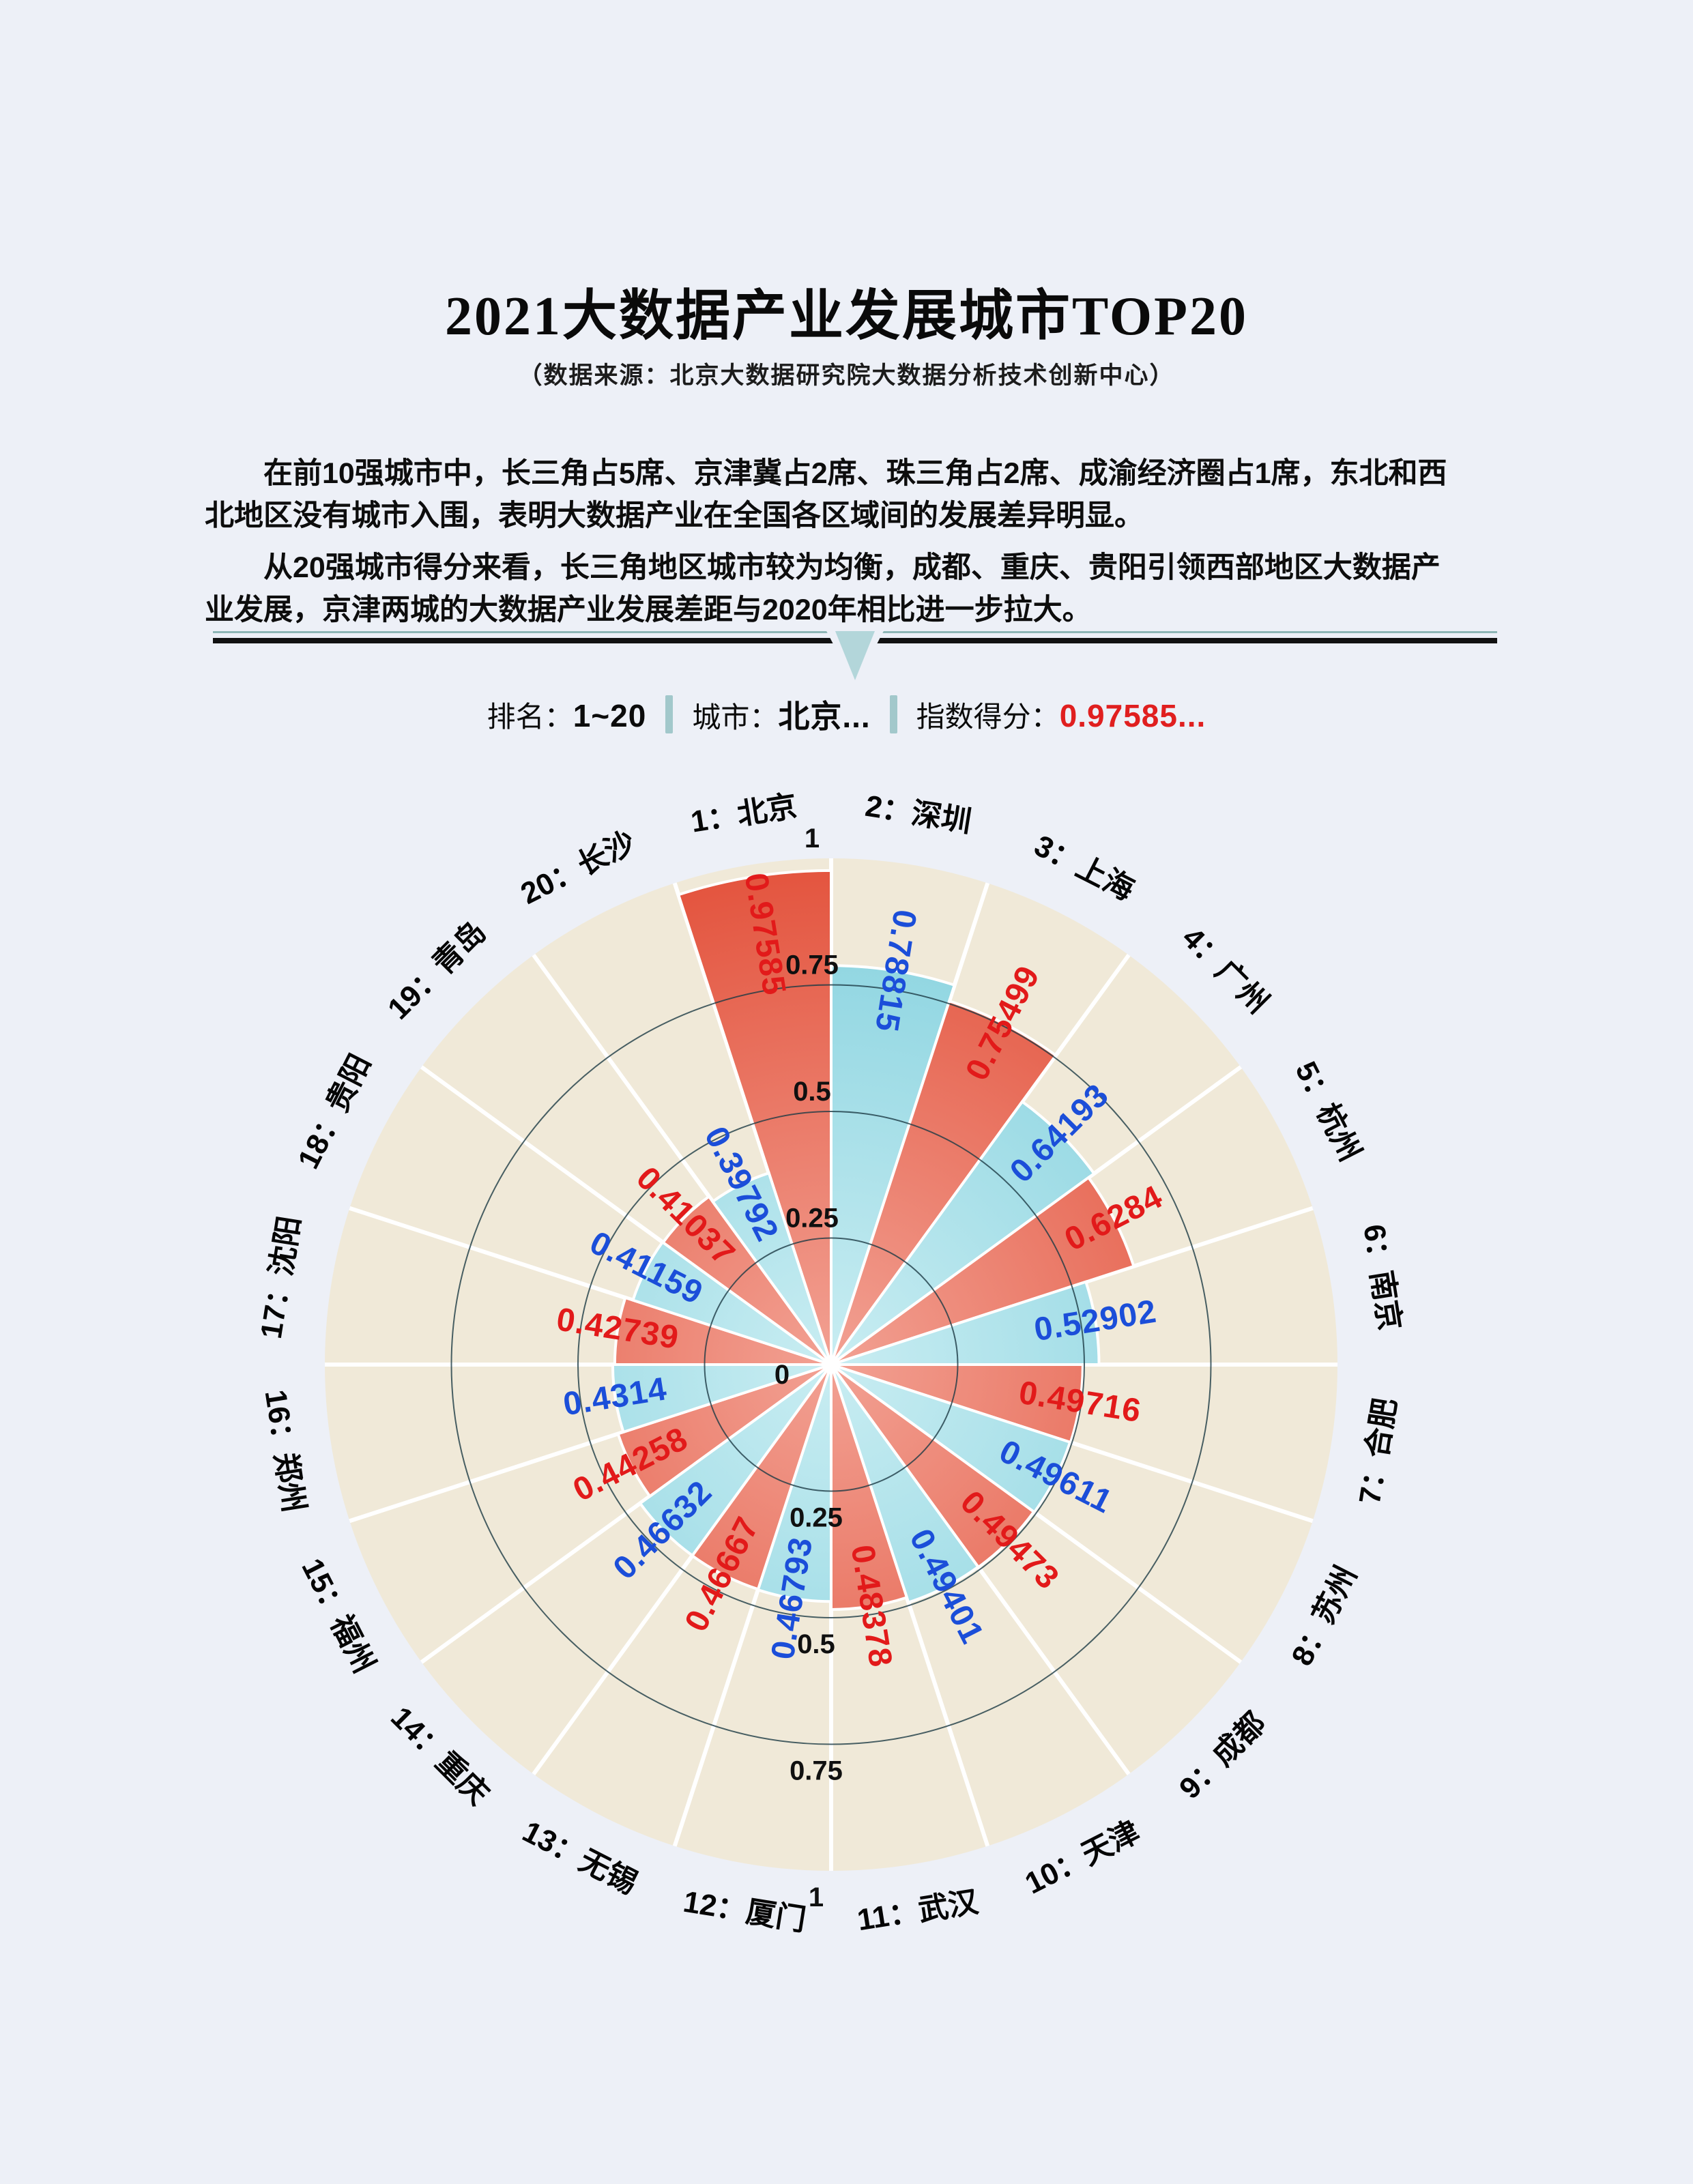  What do you see at coordinates (812, 965) in the screenshot?
I see `tick-top-0.75: 0.75` at bounding box center [812, 965].